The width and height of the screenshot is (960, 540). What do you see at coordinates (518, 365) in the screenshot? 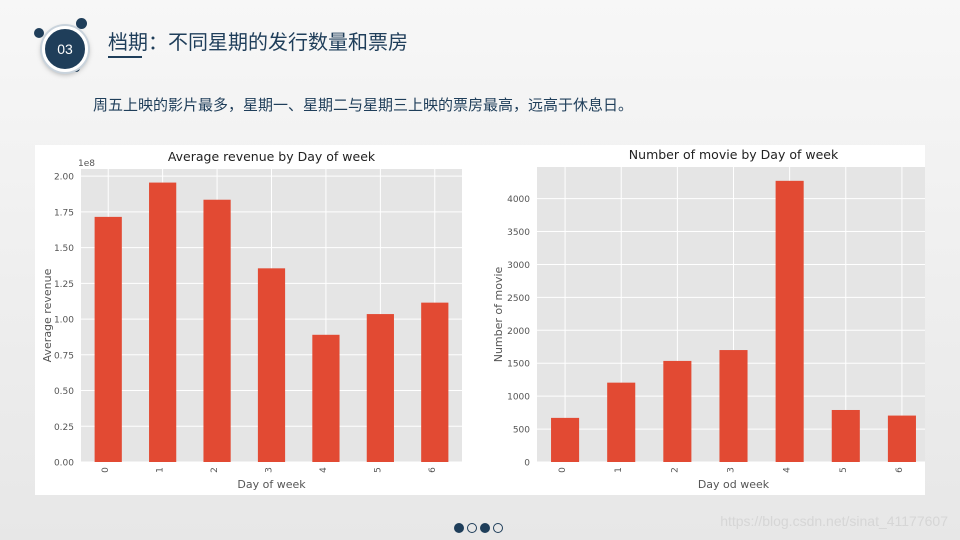
I see `y-tick-label: 1500` at bounding box center [518, 365].